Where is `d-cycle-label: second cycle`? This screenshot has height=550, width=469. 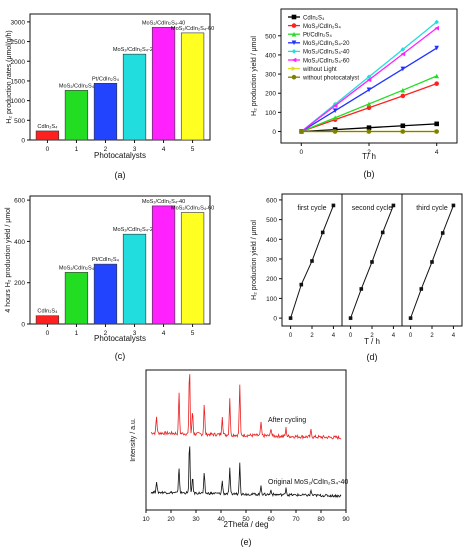 d-cycle-label: second cycle is located at coordinates (372, 208).